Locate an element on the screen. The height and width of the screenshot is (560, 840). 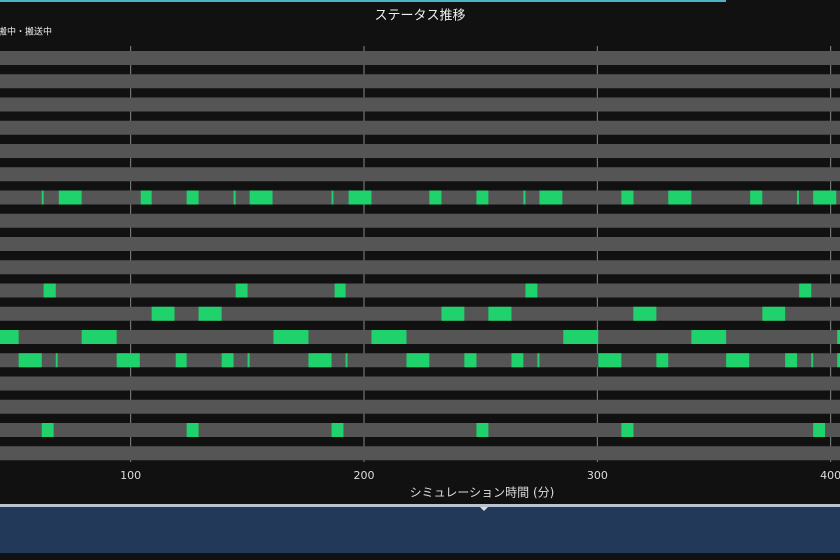
x-axis-title: シミュレーション時間 (分) is located at coordinates (482, 493).